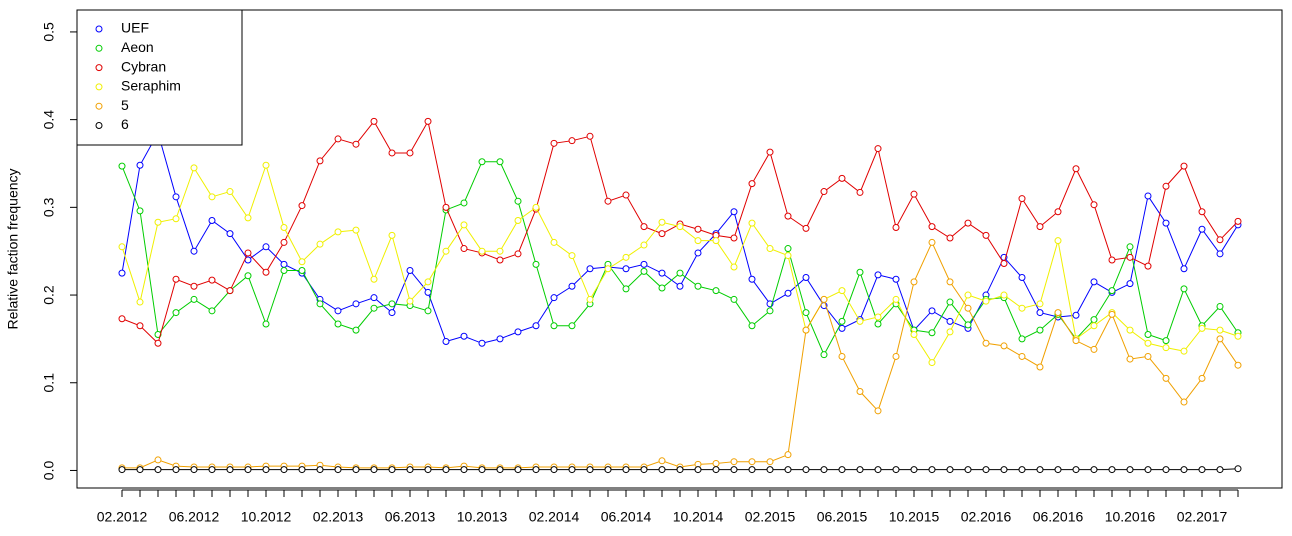 This screenshot has height=536, width=1292. I want to click on x-tick-label: 02.2014, so click(554, 517).